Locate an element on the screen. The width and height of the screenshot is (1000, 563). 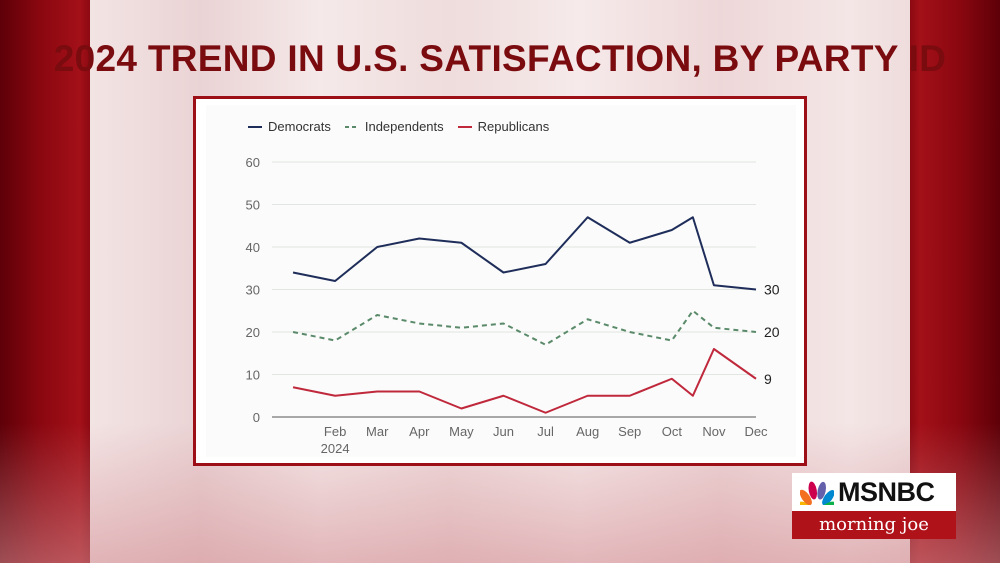
x-tick-label: Mar is located at coordinates (377, 431).